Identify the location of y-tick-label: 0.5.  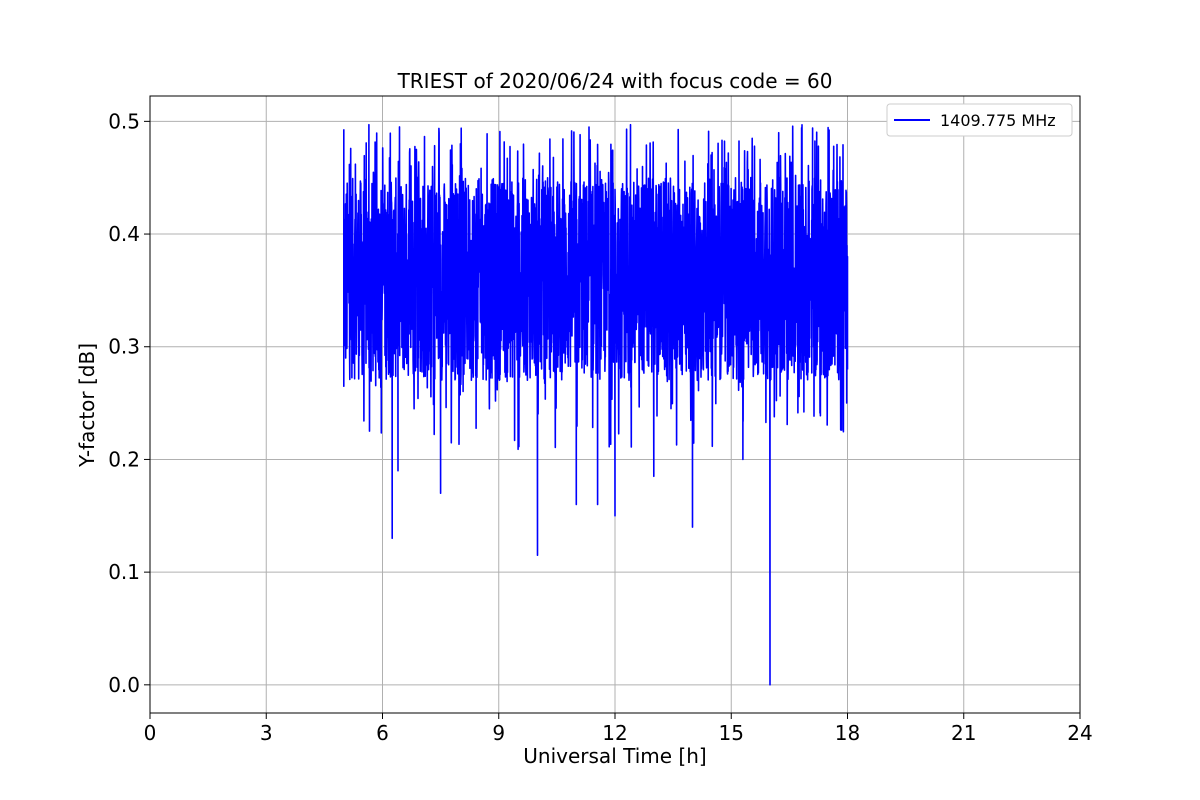
(124, 121).